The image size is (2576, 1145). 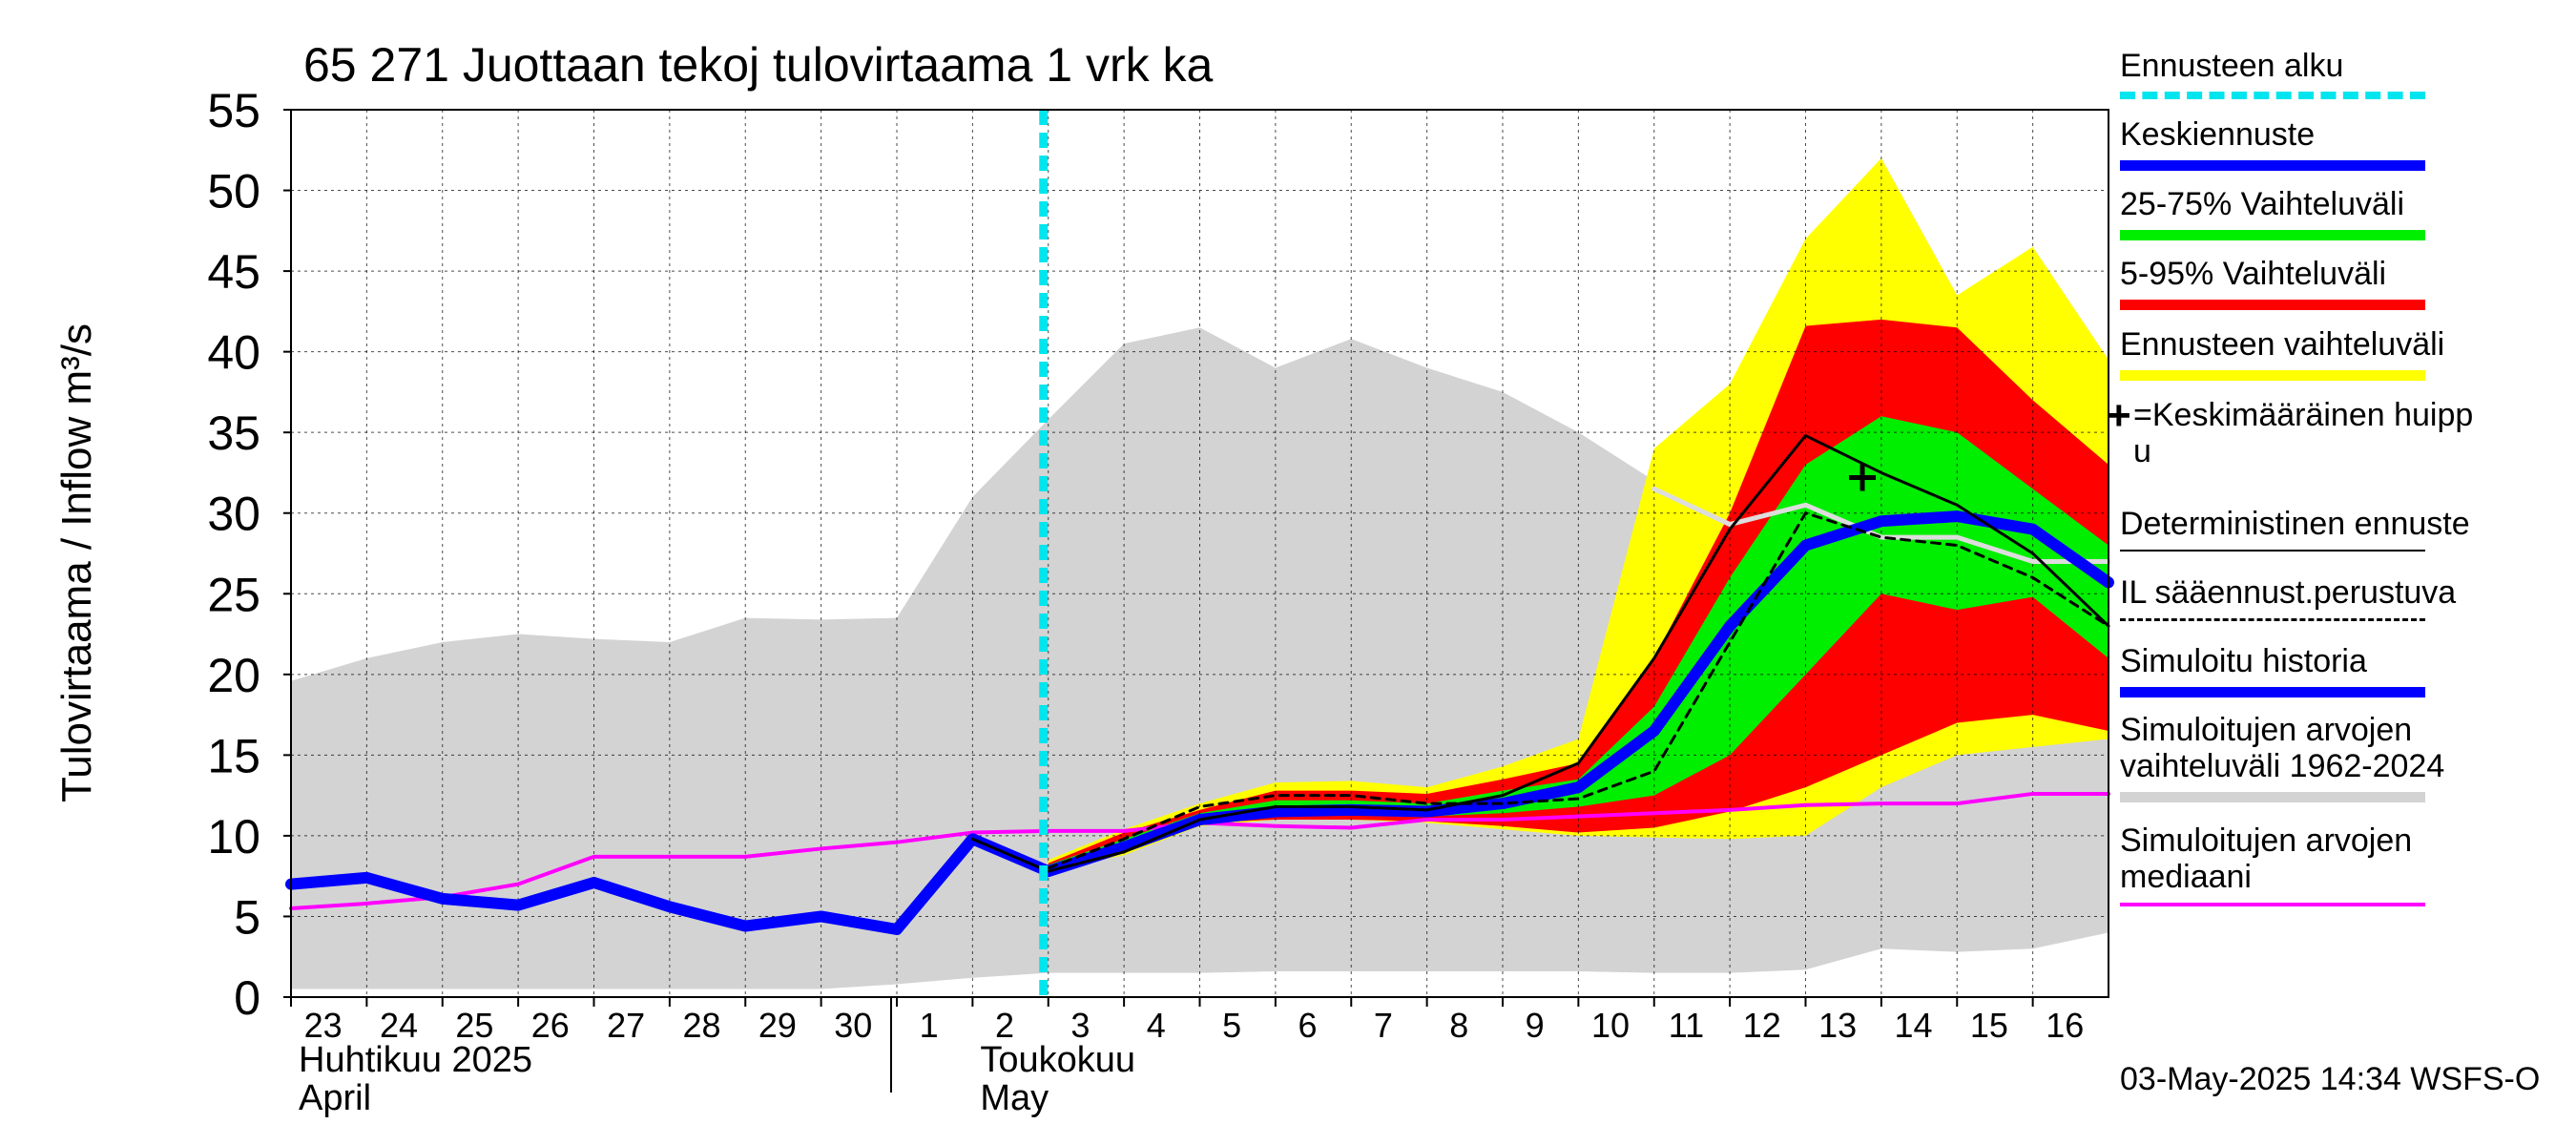 I want to click on y-tick-label: 10, so click(x=233, y=837).